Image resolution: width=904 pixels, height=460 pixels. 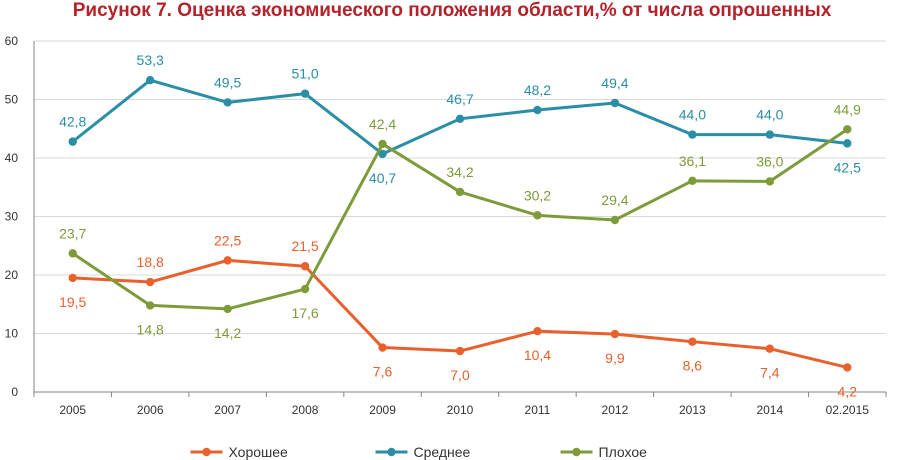 I want to click on data-label: 10,4, so click(x=537, y=355).